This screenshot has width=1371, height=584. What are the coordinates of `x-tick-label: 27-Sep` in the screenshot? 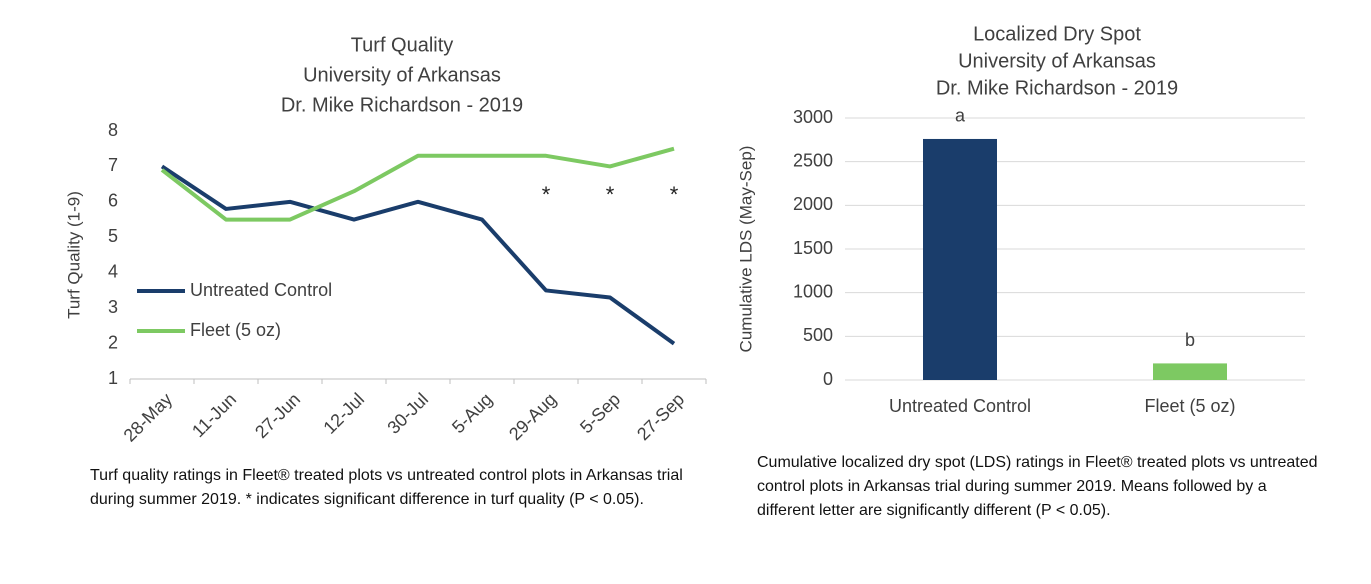 It's located at (660, 416).